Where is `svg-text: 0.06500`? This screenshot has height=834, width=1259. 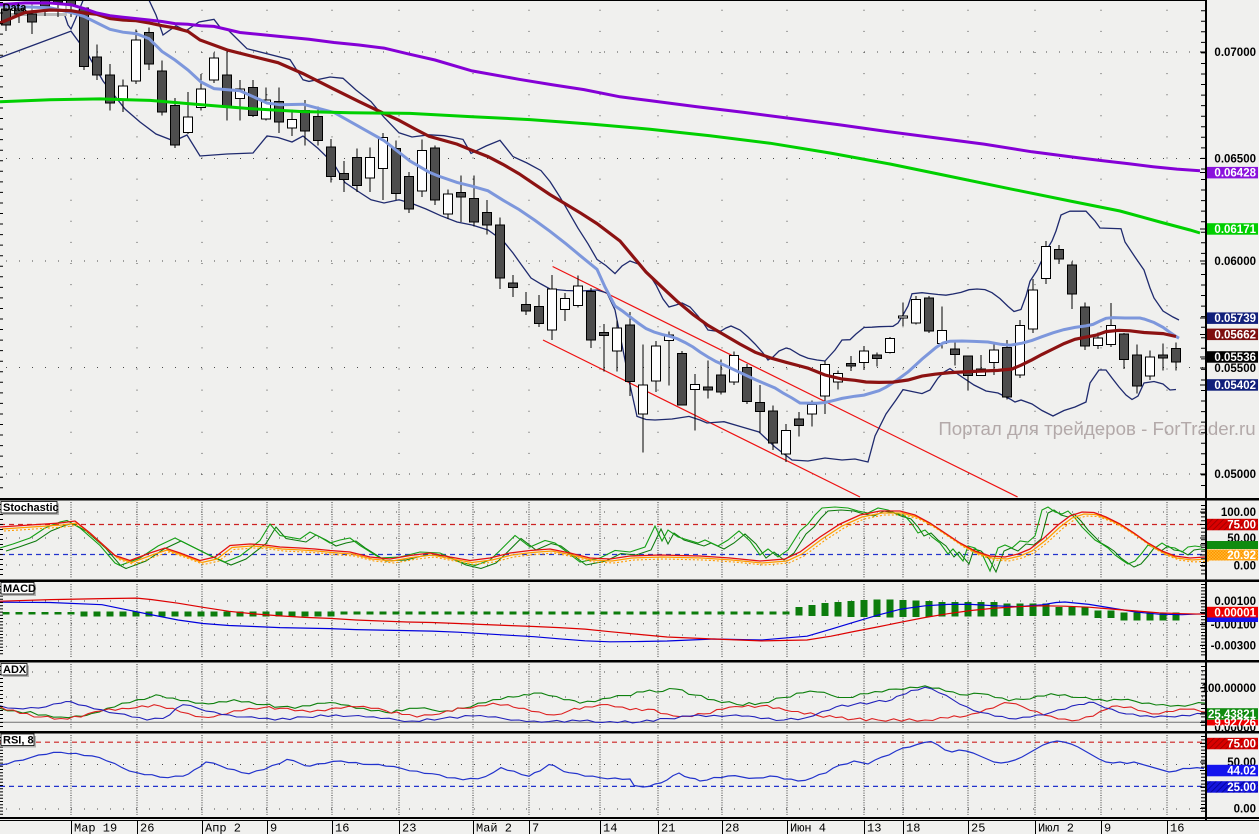 svg-text: 0.06500 is located at coordinates (1235, 160).